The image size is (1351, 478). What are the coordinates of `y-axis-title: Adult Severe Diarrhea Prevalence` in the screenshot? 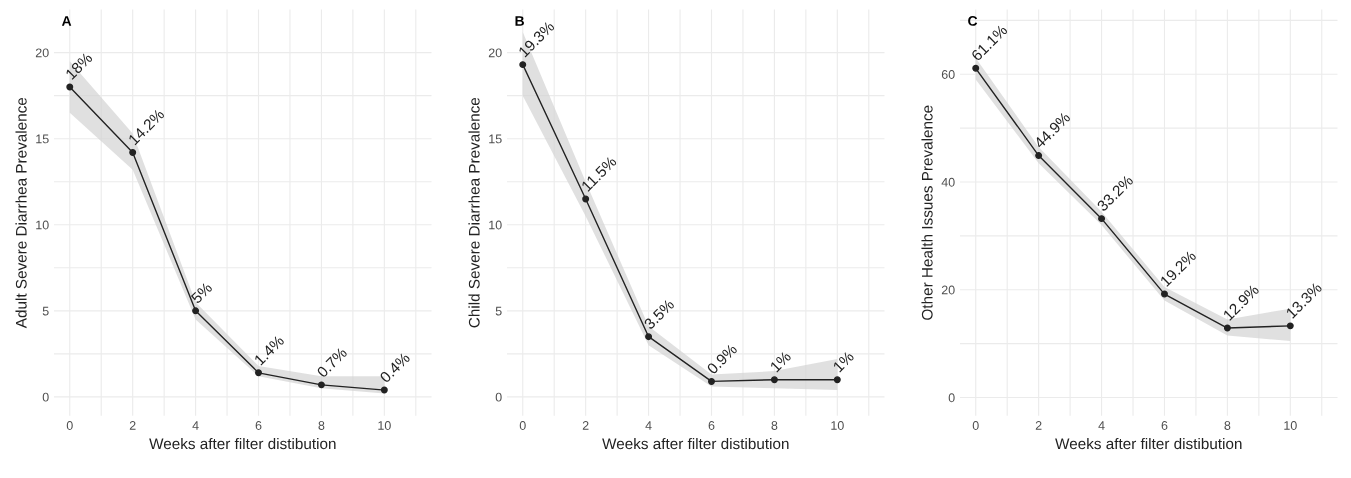 It's located at (21, 213).